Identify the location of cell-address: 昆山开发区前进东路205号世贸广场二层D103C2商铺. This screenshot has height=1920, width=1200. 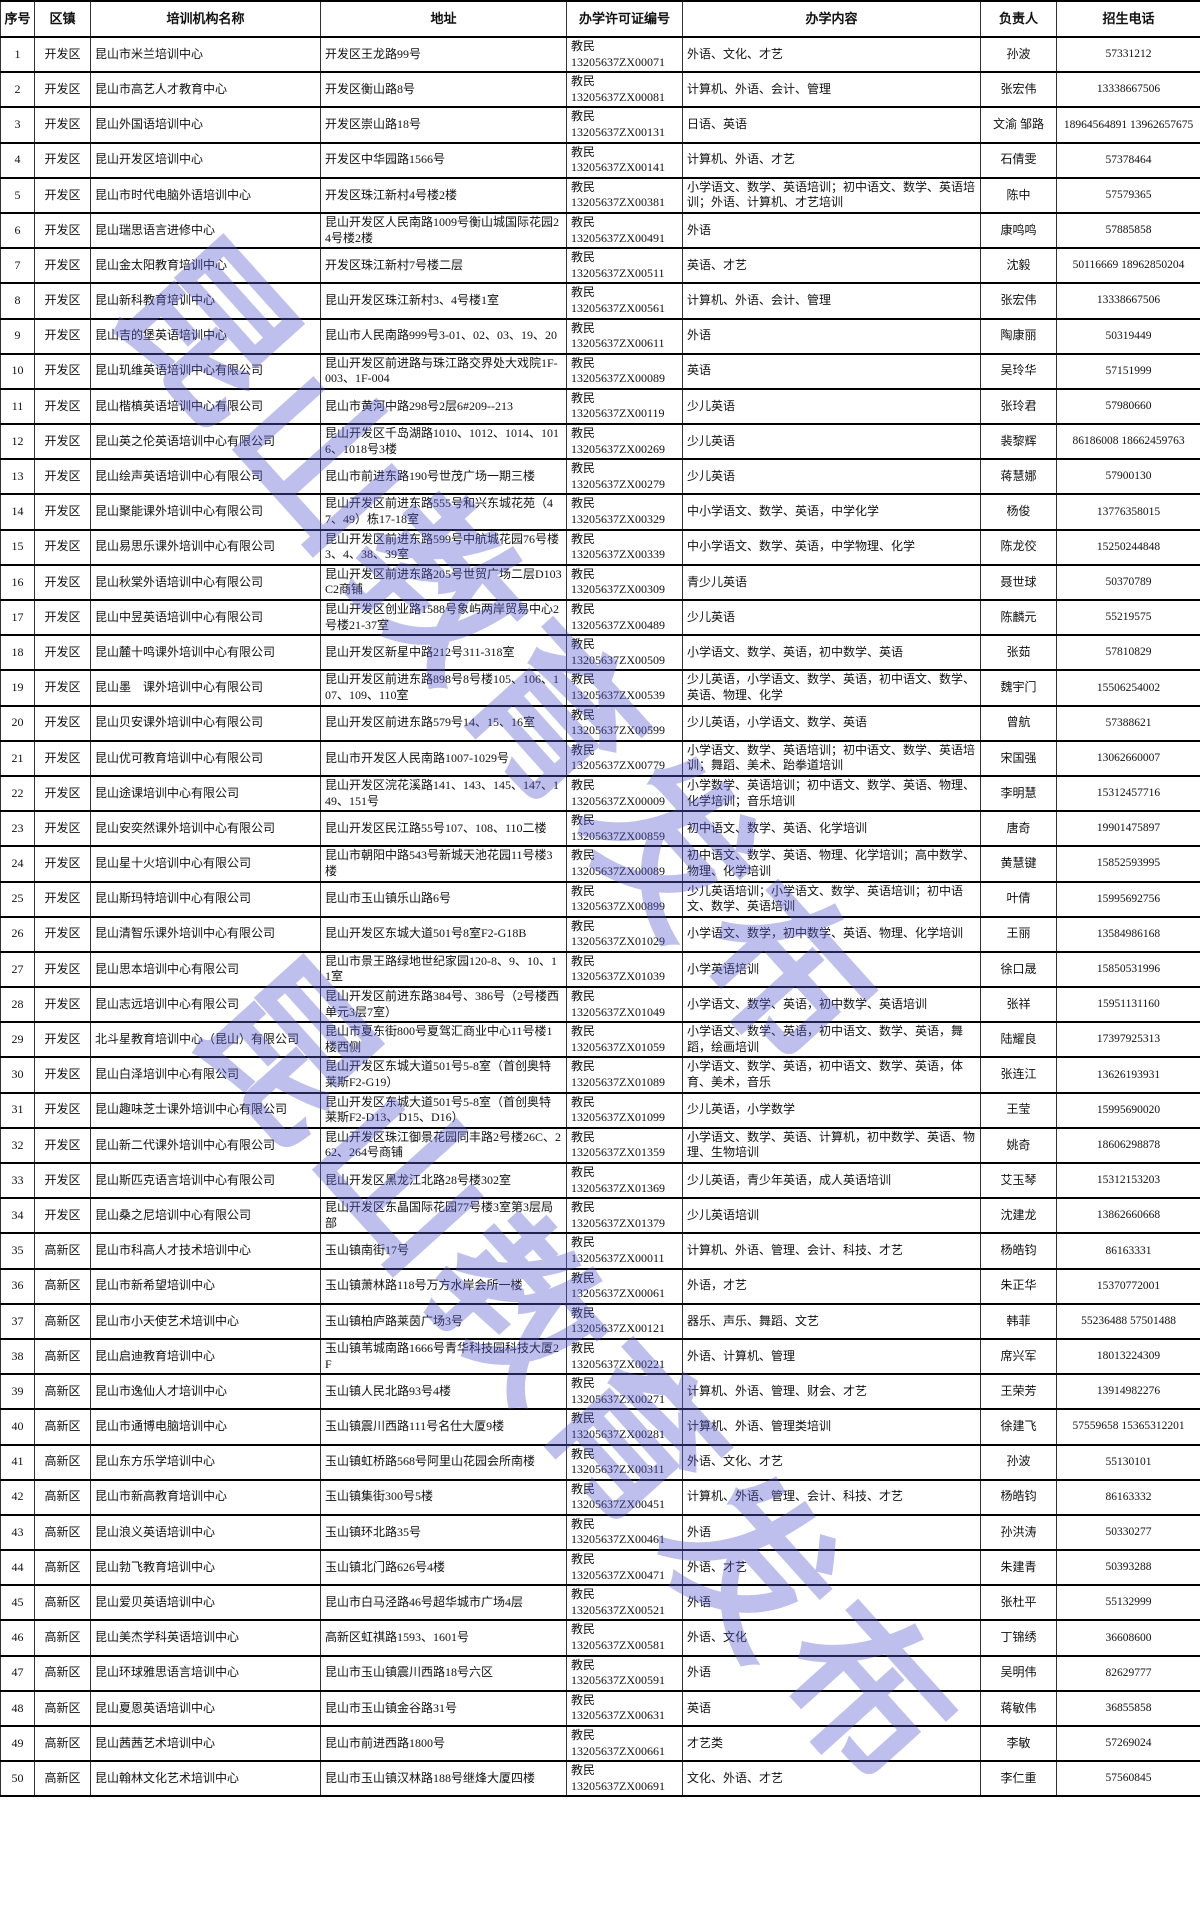
(443, 582).